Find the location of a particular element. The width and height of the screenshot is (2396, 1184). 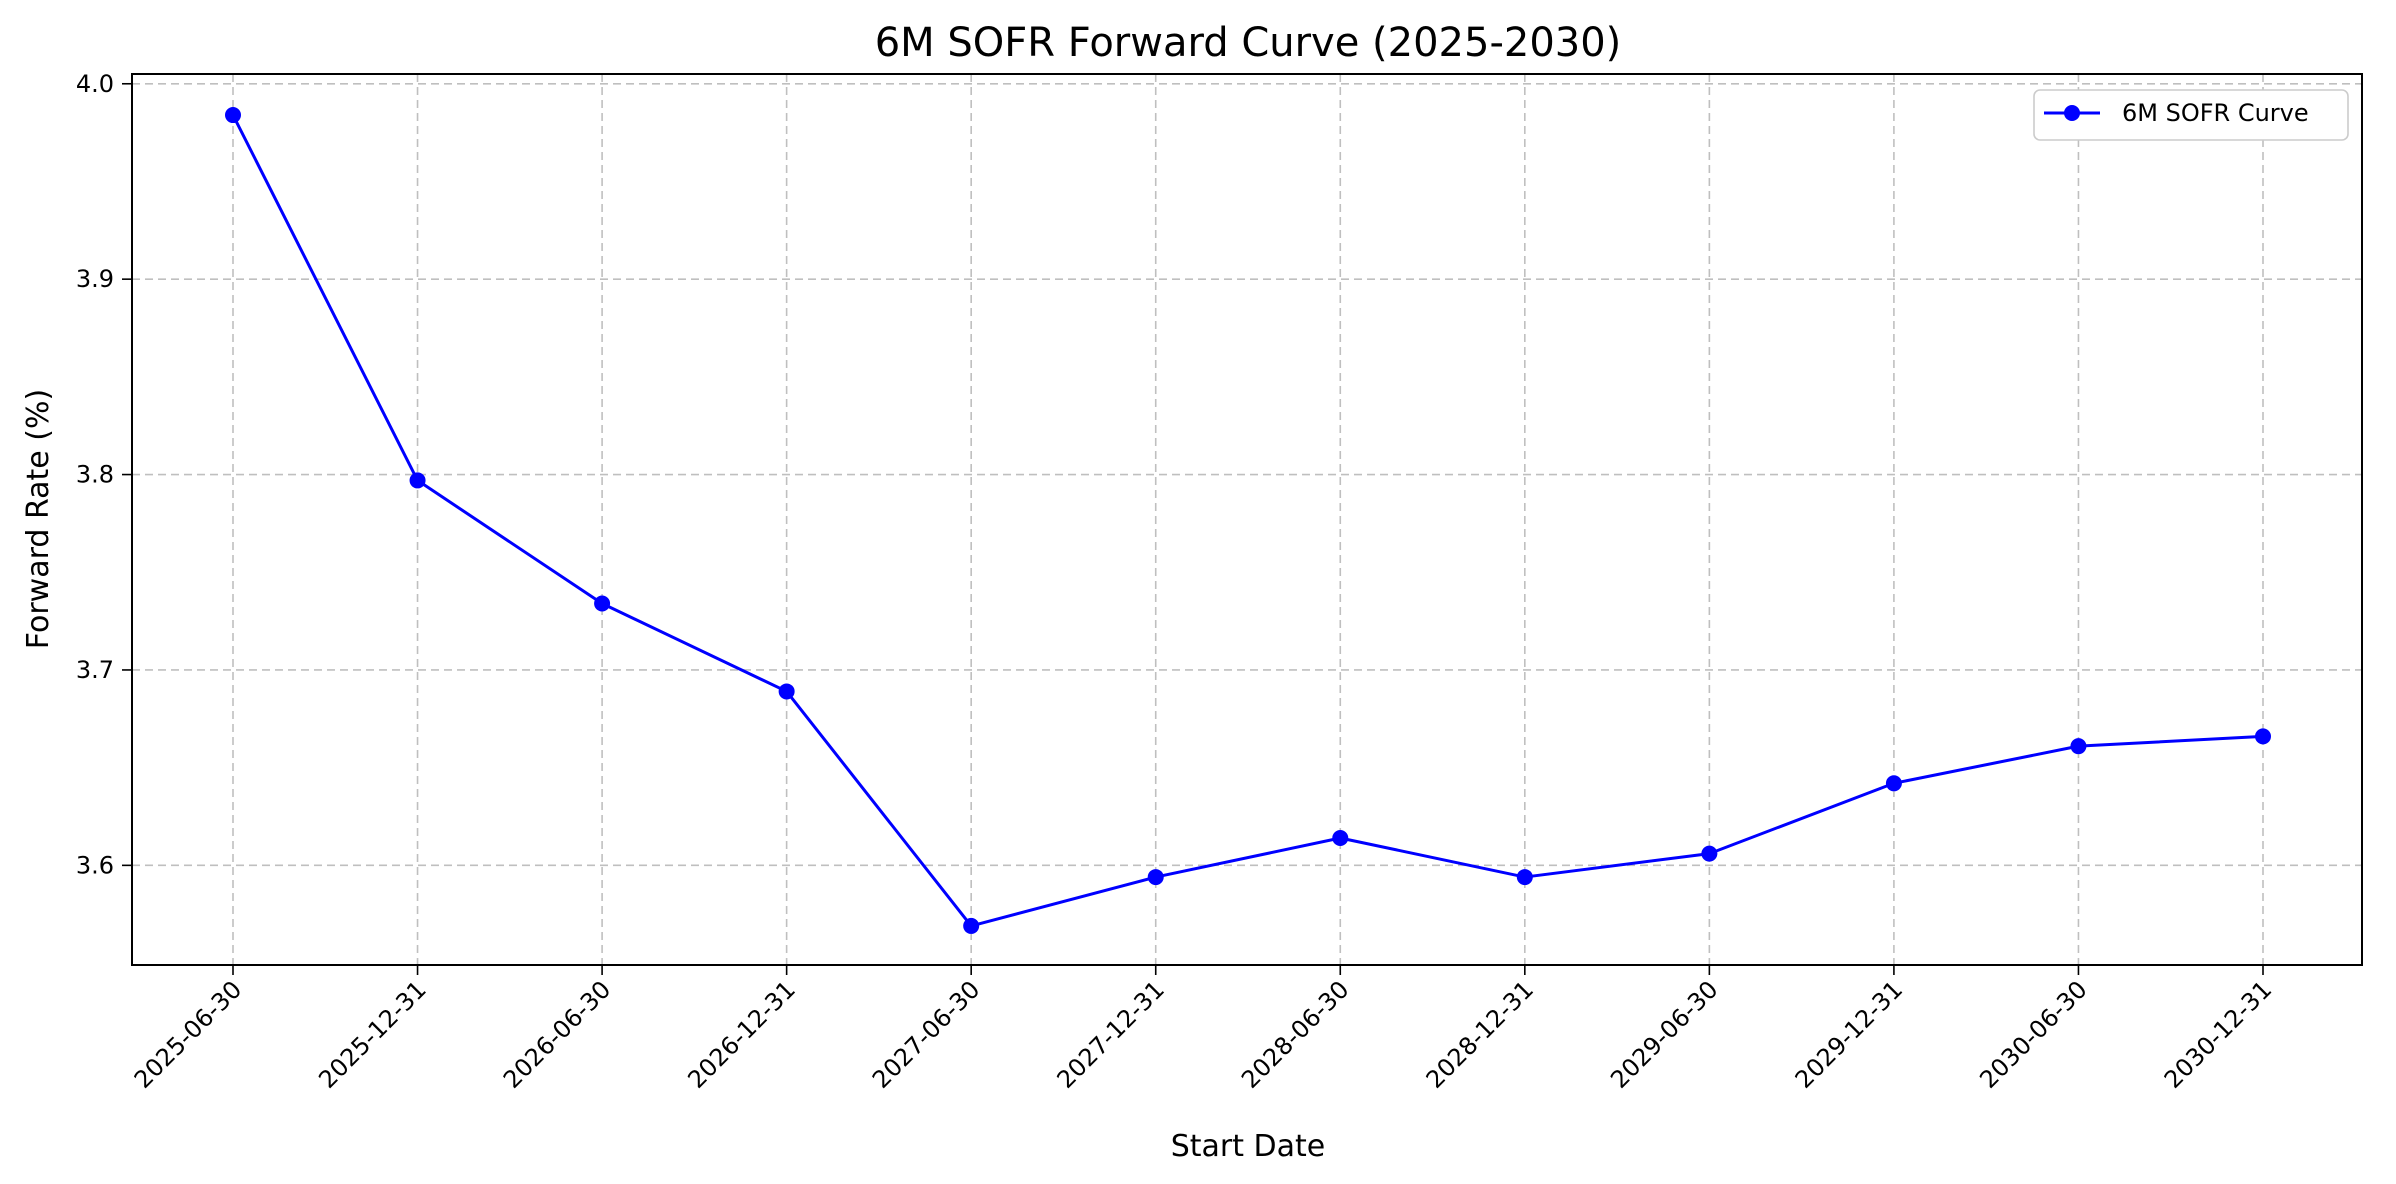

legend-marker-swatch is located at coordinates (2072, 113).